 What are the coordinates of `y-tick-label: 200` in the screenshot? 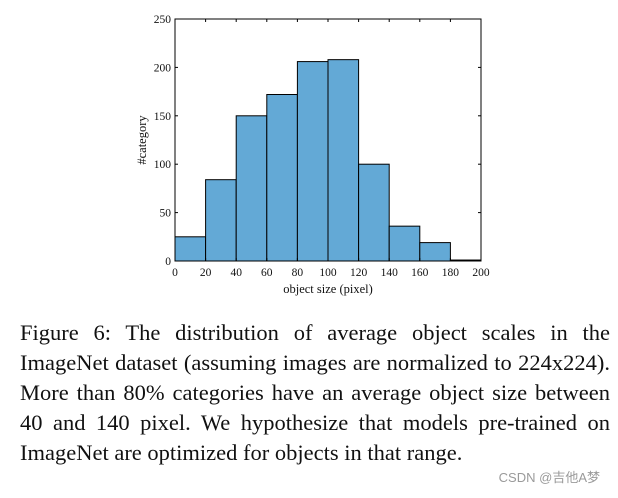 It's located at (163, 68).